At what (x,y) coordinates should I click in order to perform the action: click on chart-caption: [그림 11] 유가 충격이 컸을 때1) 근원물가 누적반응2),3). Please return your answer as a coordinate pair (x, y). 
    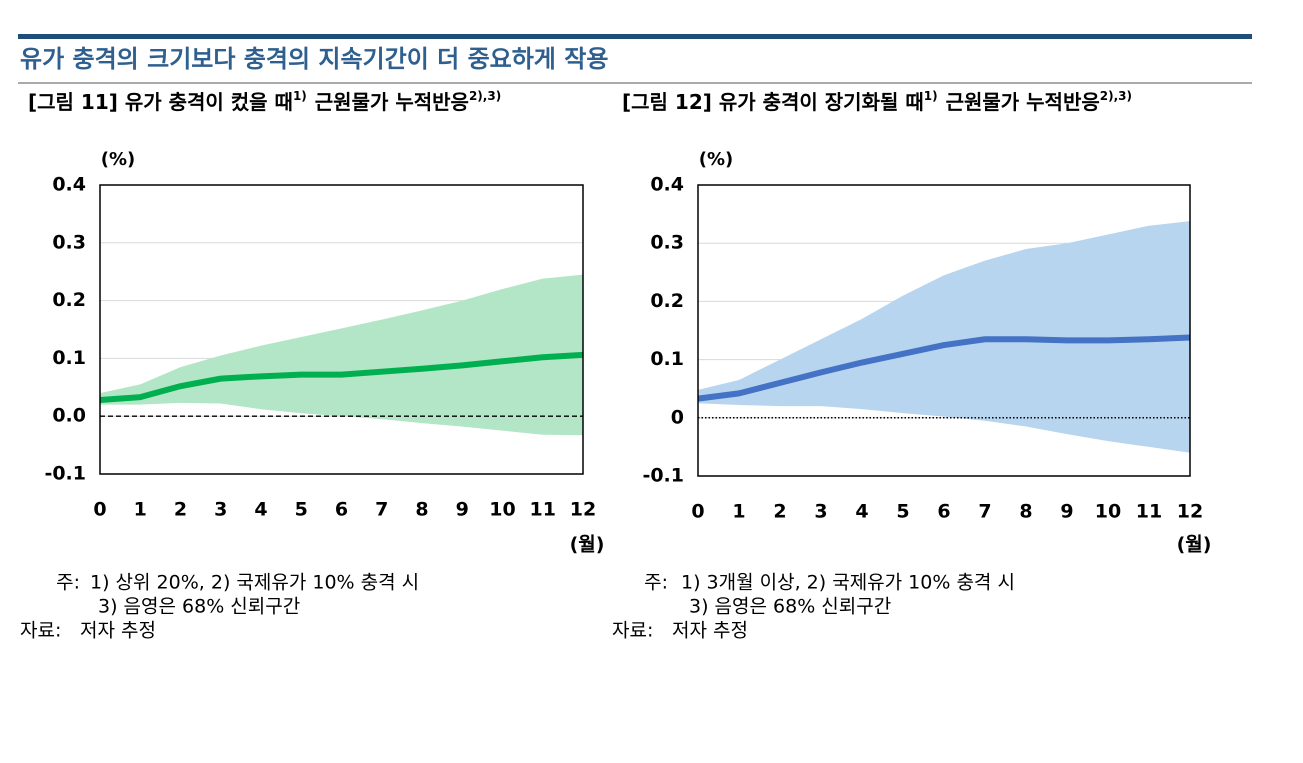
    Looking at the image, I should click on (264, 101).